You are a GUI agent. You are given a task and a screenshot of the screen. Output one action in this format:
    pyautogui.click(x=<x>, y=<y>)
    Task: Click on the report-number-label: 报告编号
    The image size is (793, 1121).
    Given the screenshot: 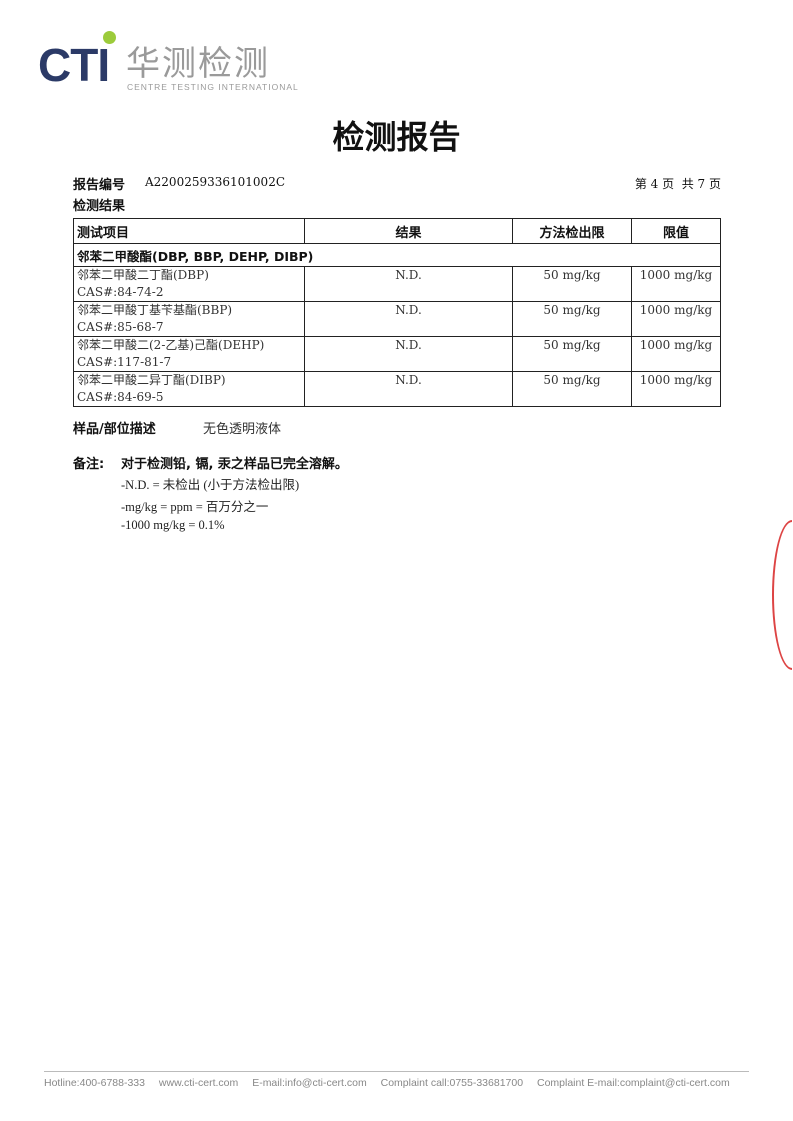 What is the action you would take?
    pyautogui.click(x=99, y=185)
    